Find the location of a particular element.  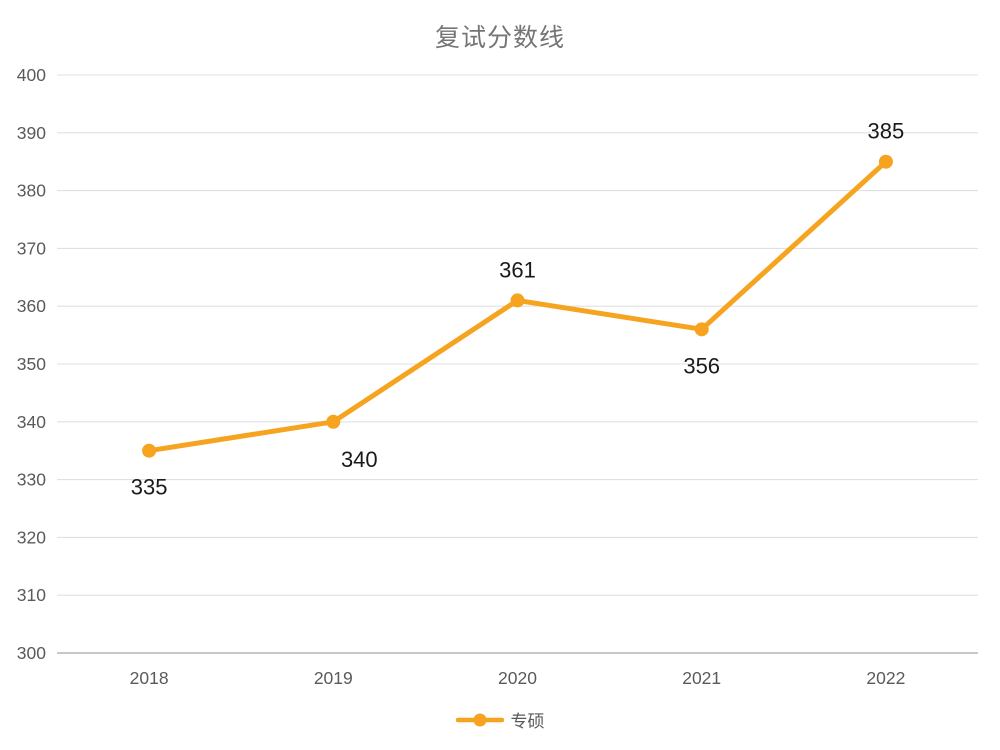

y-tick-label: 390 is located at coordinates (31, 133).